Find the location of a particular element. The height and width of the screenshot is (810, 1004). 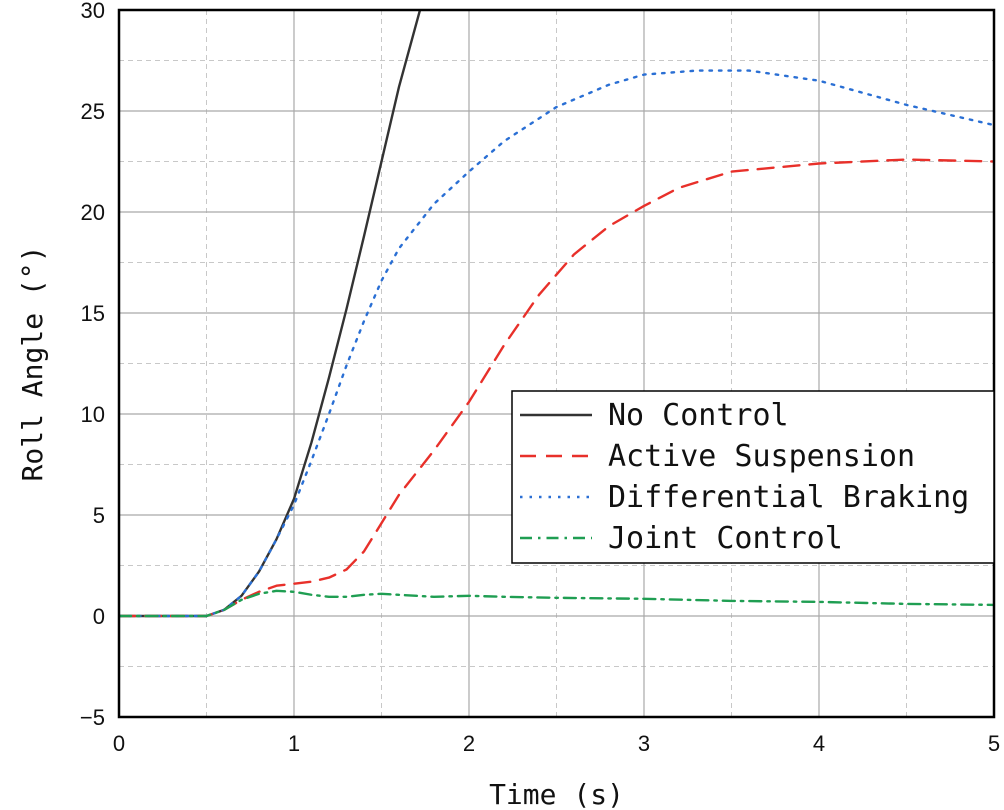

y-tick-label: 15 is located at coordinates (93, 313).